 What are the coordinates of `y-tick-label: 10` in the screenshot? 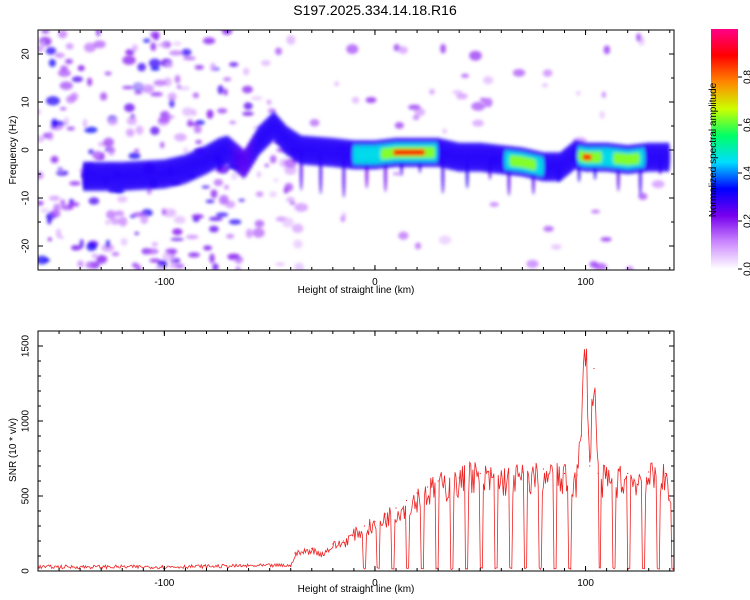 It's located at (26, 102).